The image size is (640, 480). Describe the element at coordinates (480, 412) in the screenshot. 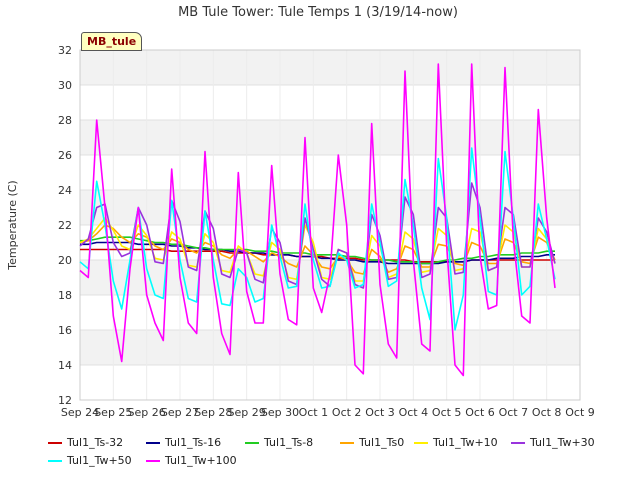

I see `x-tick-label: Oct 6` at that location.